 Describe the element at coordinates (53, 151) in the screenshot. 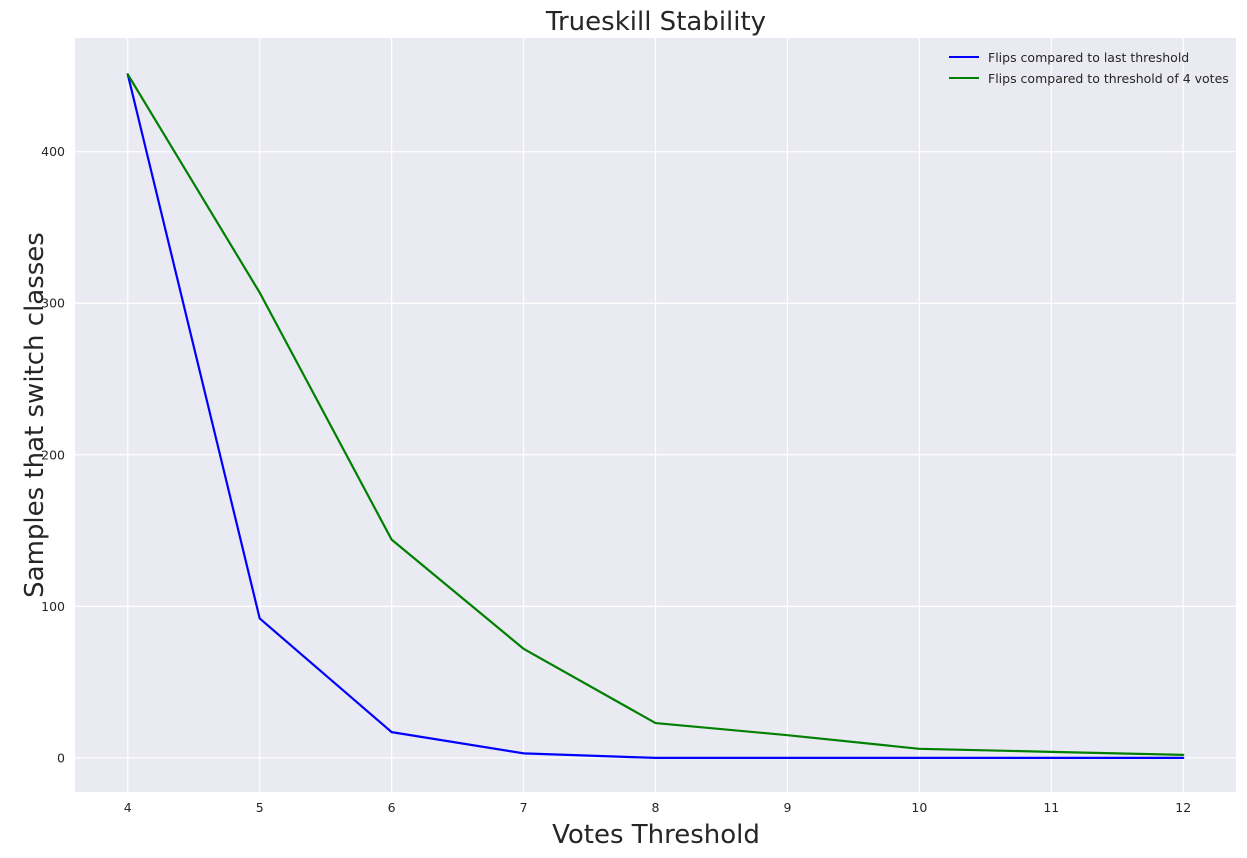

I see `y-tick-label: 400` at that location.